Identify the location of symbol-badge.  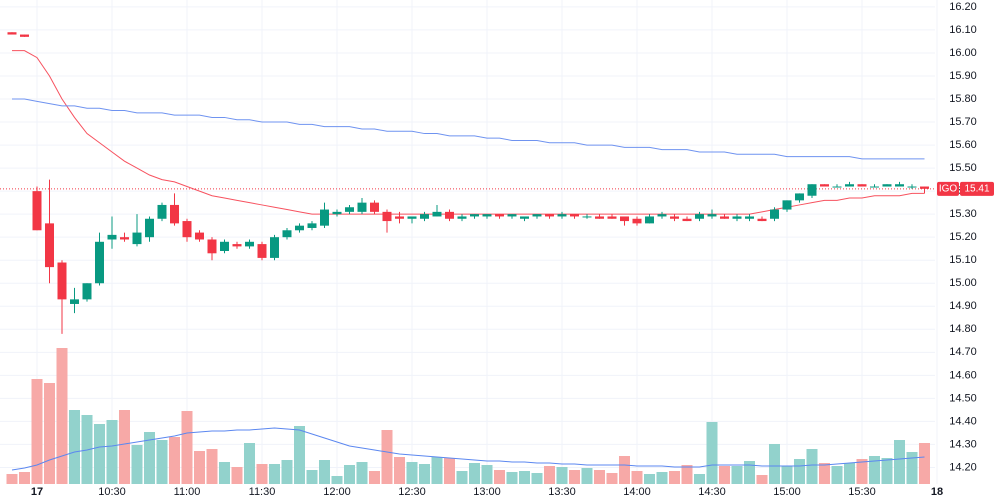
(948, 188).